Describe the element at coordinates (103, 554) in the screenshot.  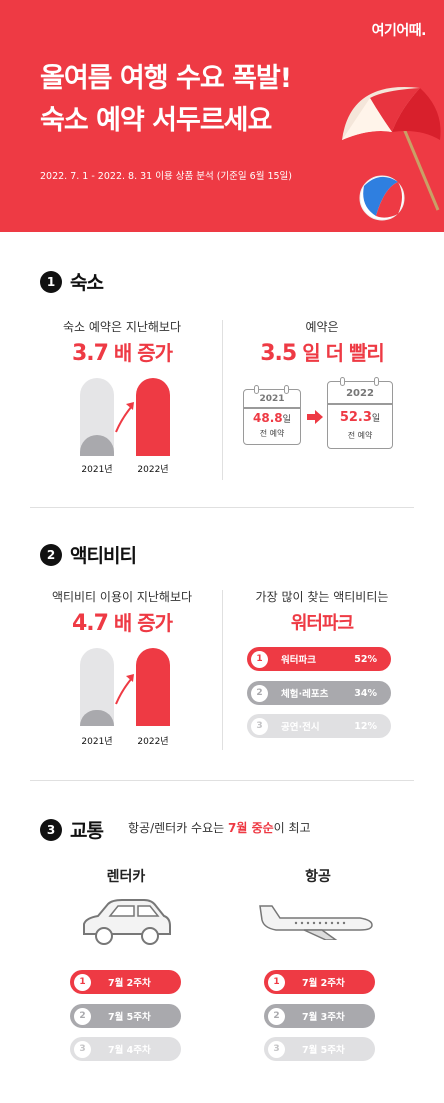
I see `section-title: 액티비티` at that location.